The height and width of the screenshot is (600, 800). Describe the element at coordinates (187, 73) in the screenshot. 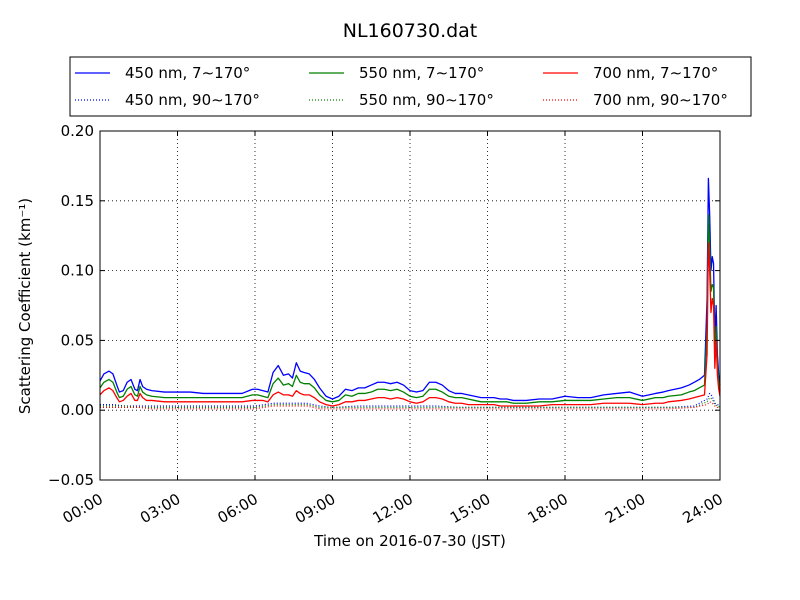

I see `legend-label: 450 nm, 7∼170°` at that location.